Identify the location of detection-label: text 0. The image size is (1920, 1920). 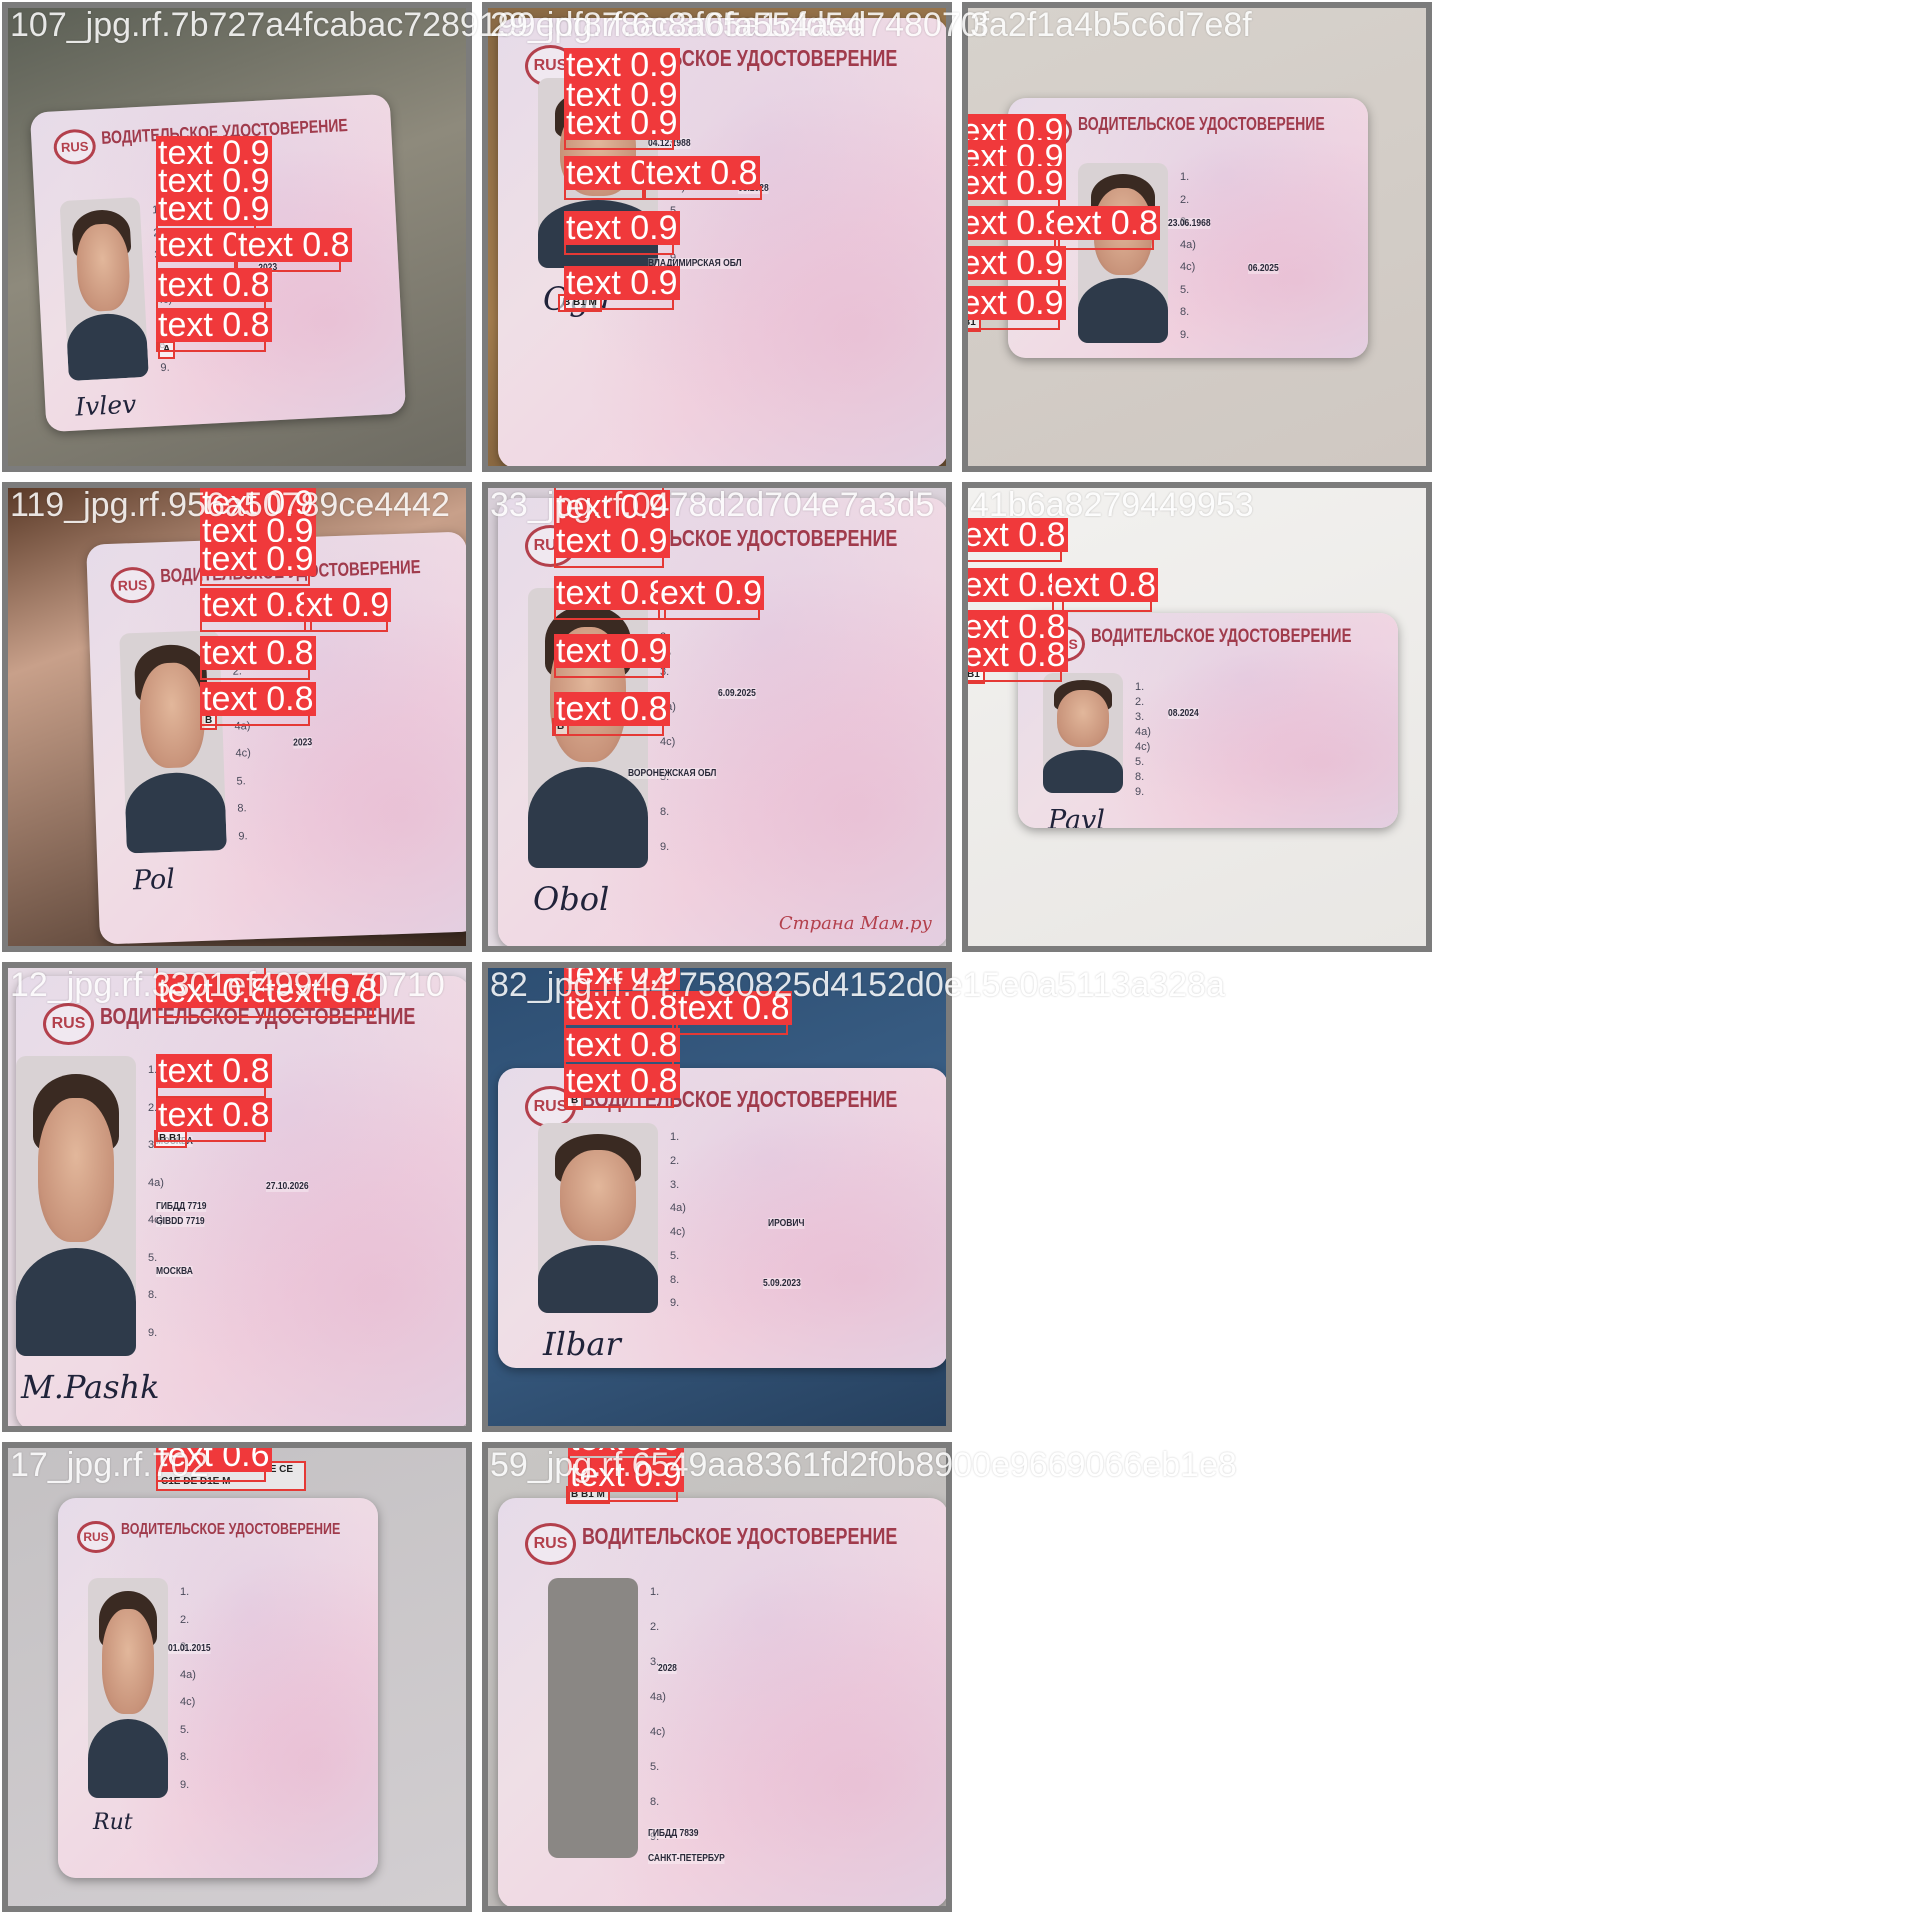
(200, 245).